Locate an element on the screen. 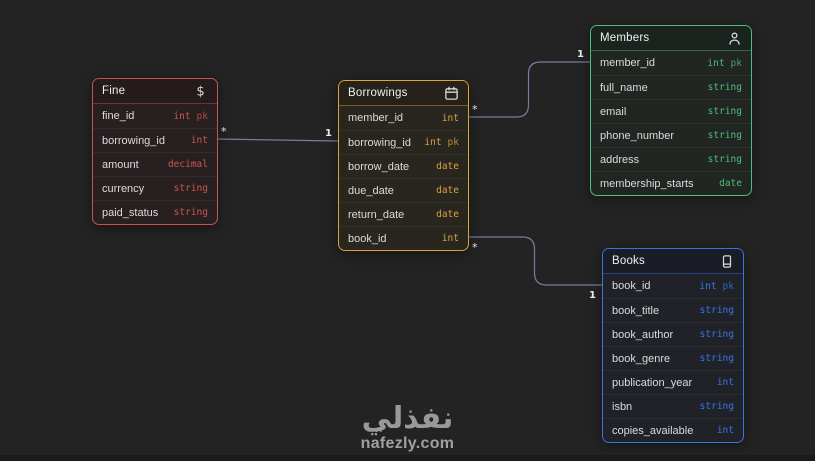  bottom-strip is located at coordinates (407, 458).